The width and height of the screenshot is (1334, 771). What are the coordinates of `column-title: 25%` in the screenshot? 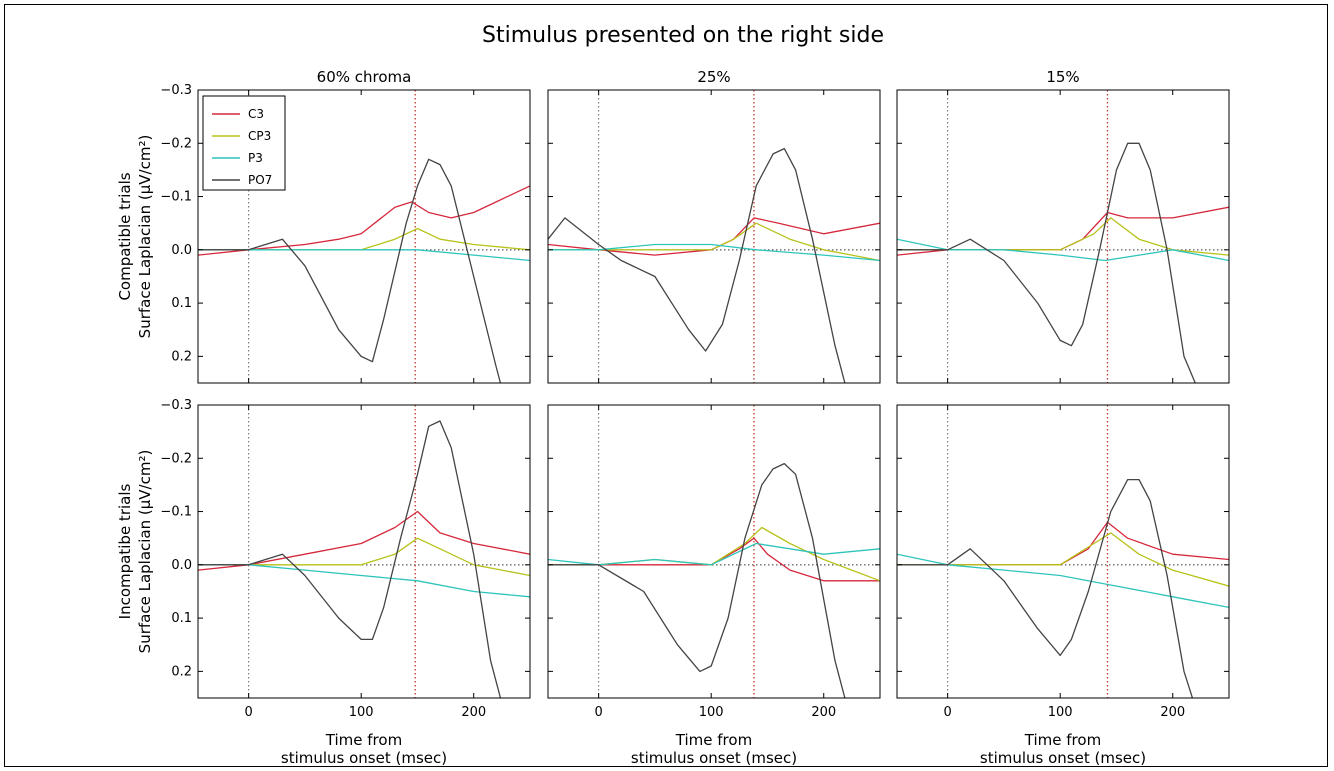 It's located at (713, 77).